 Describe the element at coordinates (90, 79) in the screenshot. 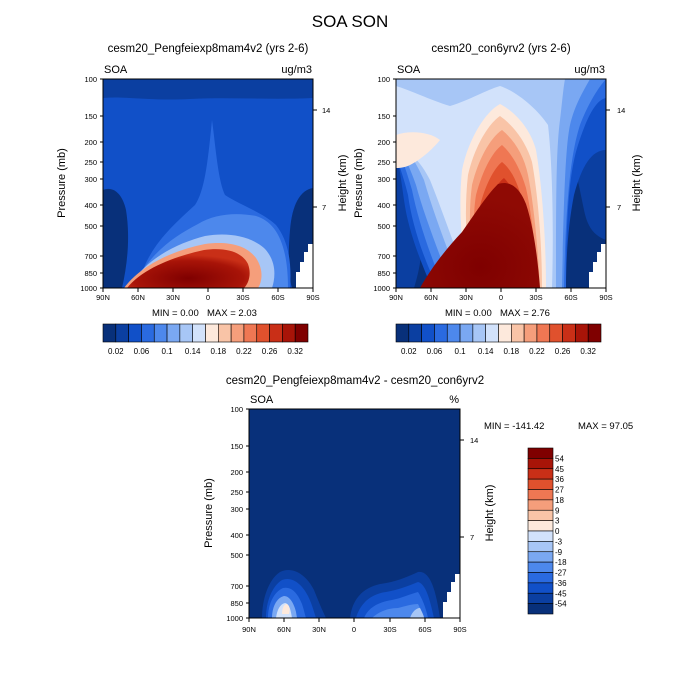

I see `panel-a-ytick: 100` at that location.